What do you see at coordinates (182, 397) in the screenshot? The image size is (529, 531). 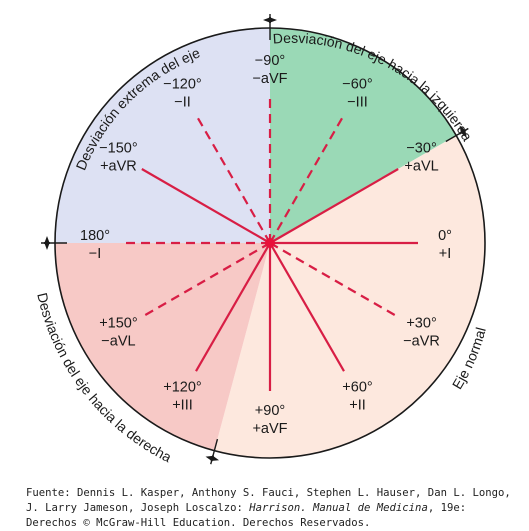 I see `lead-label-120-iii: +120° +III` at bounding box center [182, 397].